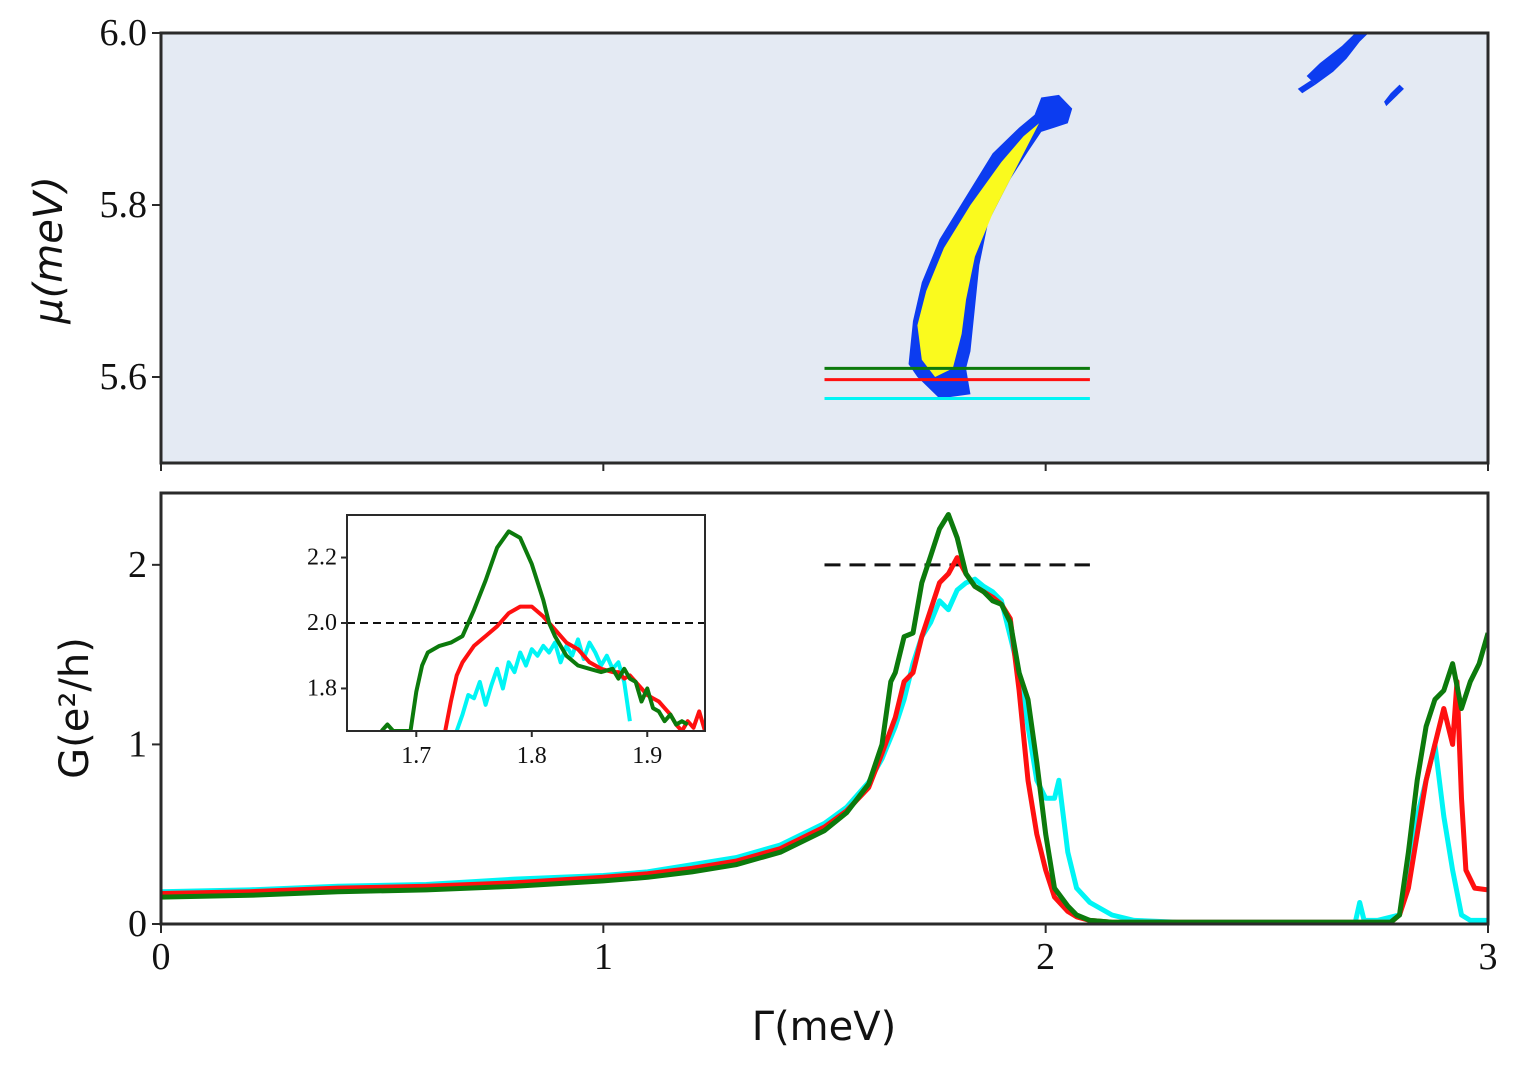 Image resolution: width=1516 pixels, height=1067 pixels. Describe the element at coordinates (532, 756) in the screenshot. I see `inset-xtick-label: 1.8` at that location.